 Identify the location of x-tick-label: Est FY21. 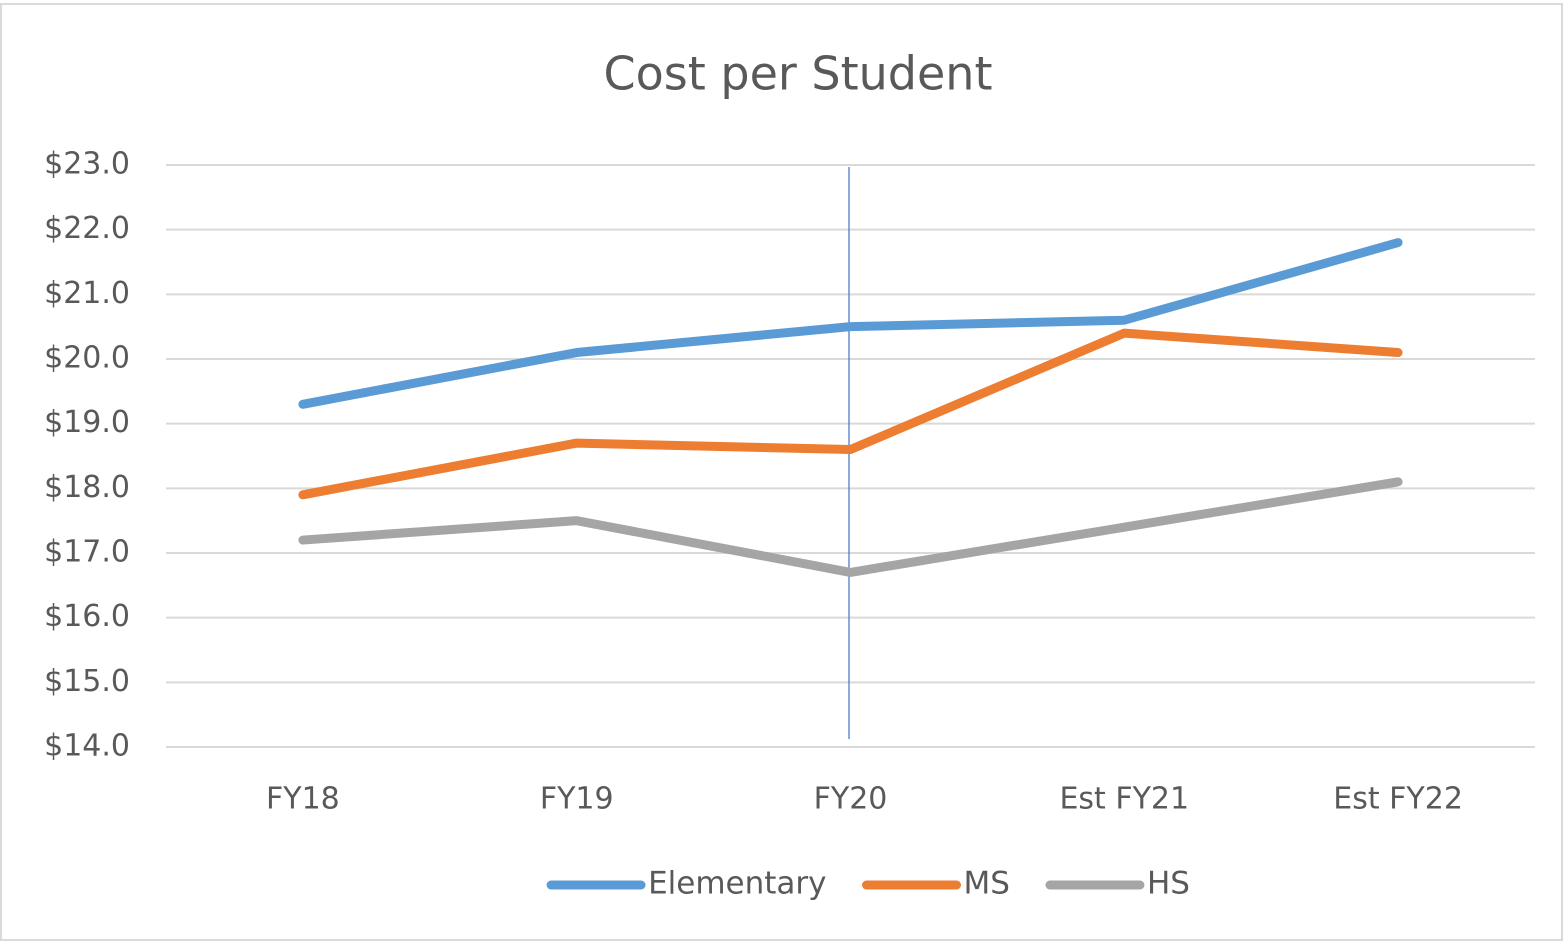
(1124, 799).